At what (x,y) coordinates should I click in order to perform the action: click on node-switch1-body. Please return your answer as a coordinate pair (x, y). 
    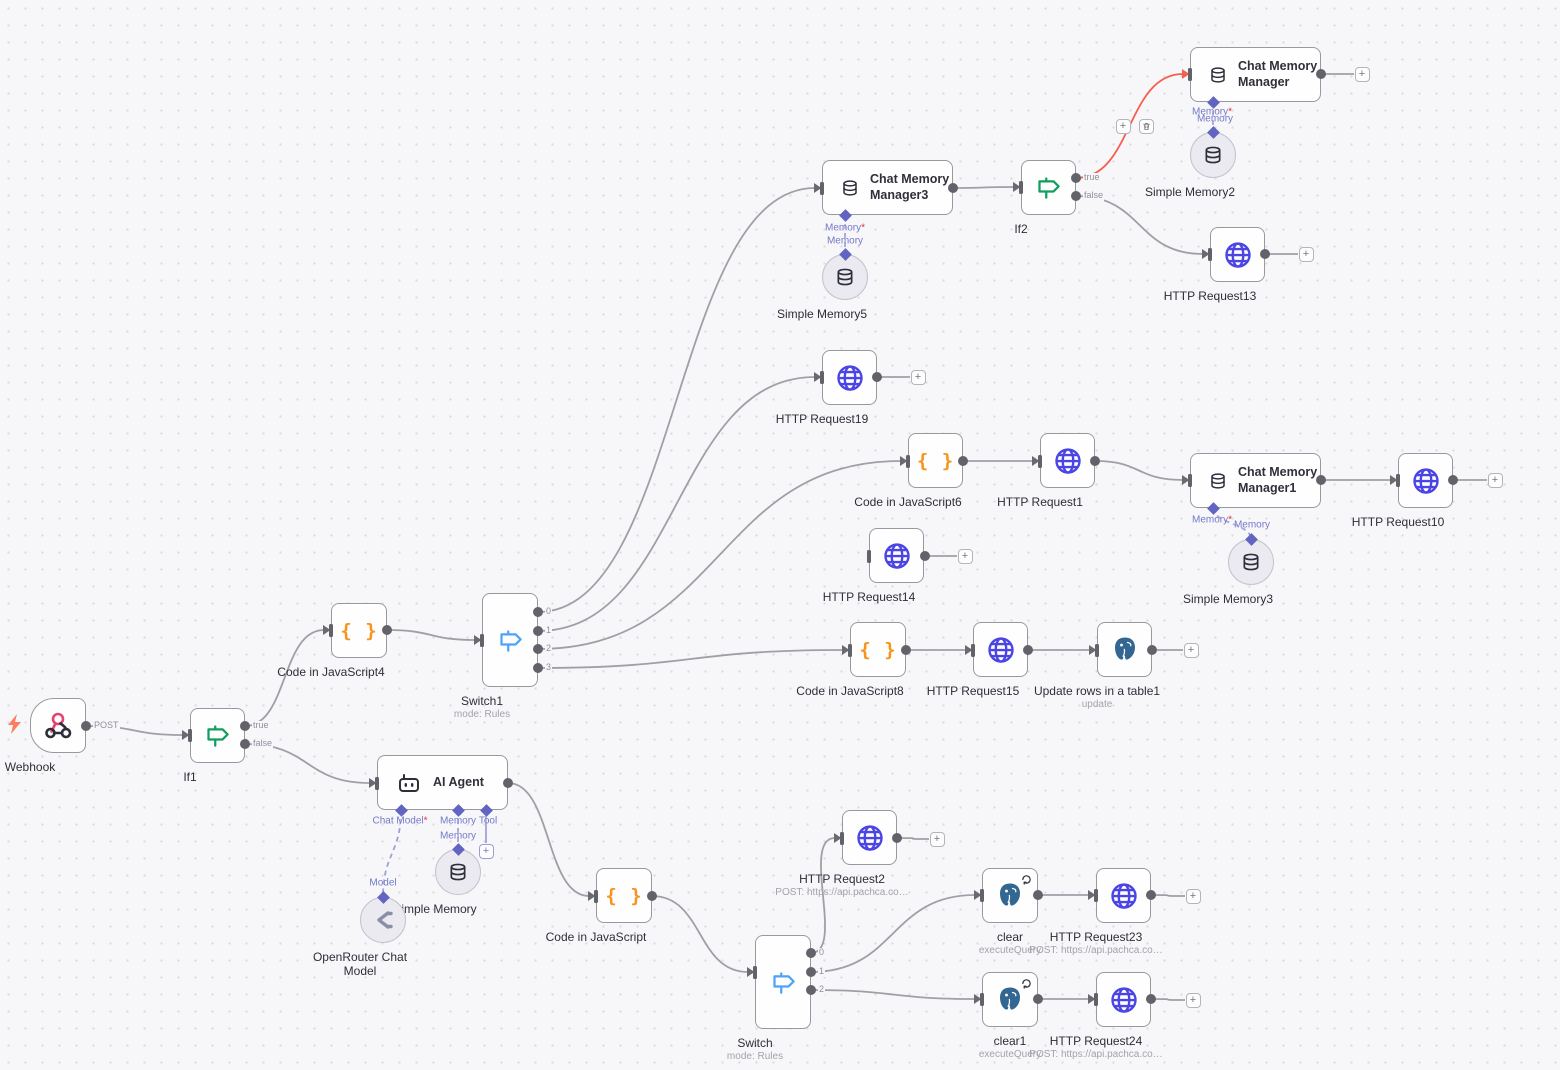
    Looking at the image, I should click on (510, 640).